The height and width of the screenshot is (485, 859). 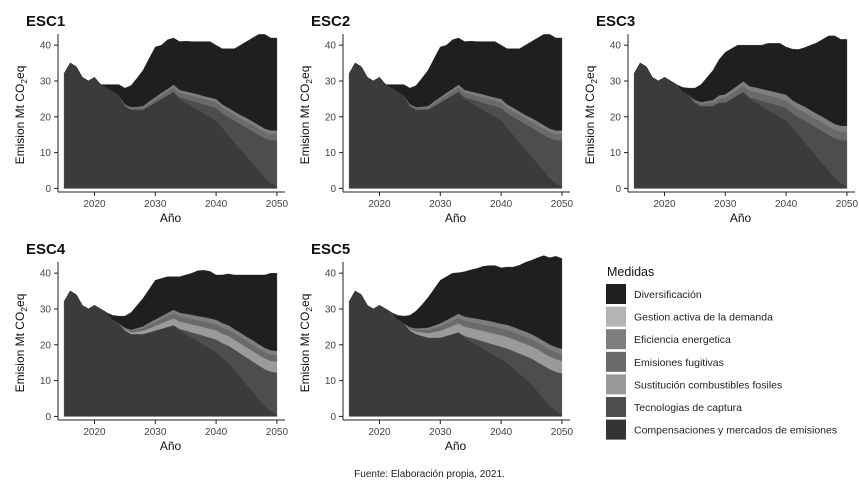 What do you see at coordinates (330, 249) in the screenshot?
I see `panel-title: ESC5` at bounding box center [330, 249].